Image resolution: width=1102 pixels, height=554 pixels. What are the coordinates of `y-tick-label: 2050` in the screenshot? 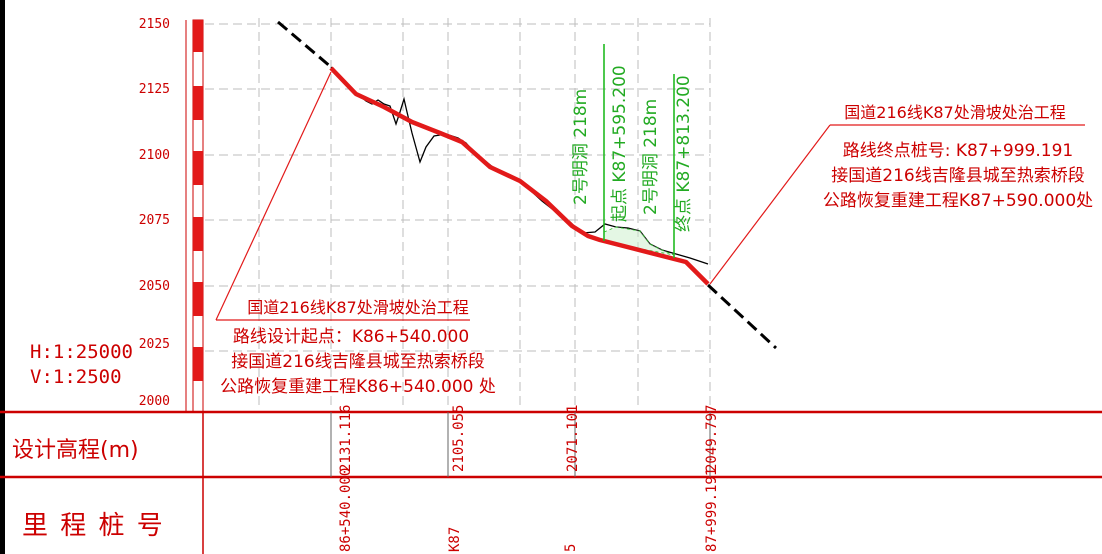 It's located at (154, 286).